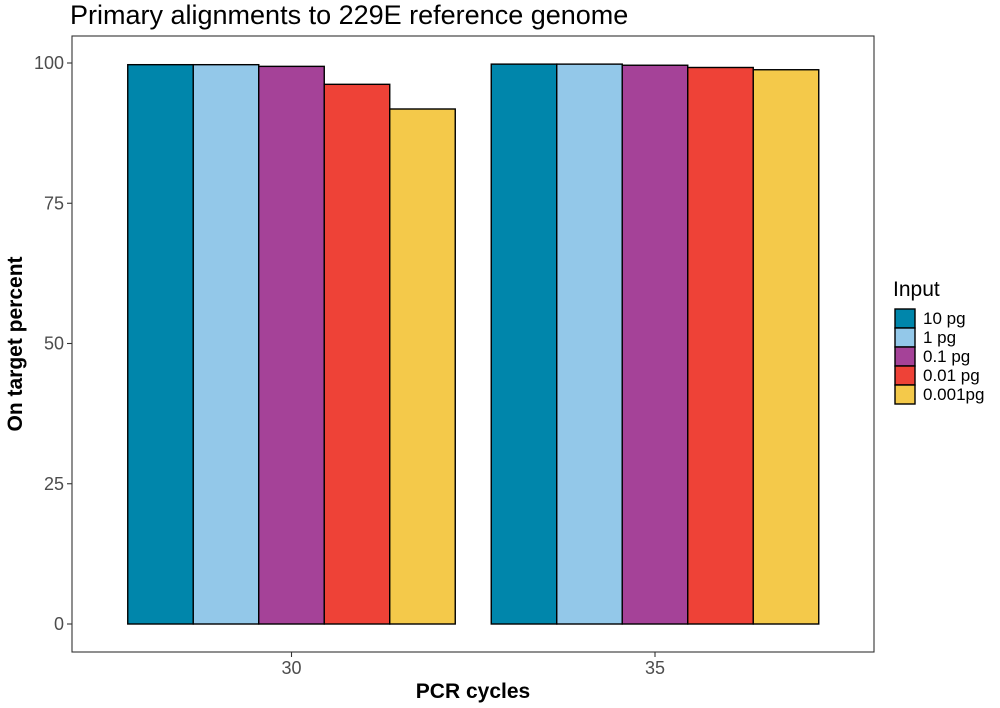 This screenshot has width=1000, height=708. What do you see at coordinates (916, 289) in the screenshot?
I see `legend-title: Input` at bounding box center [916, 289].